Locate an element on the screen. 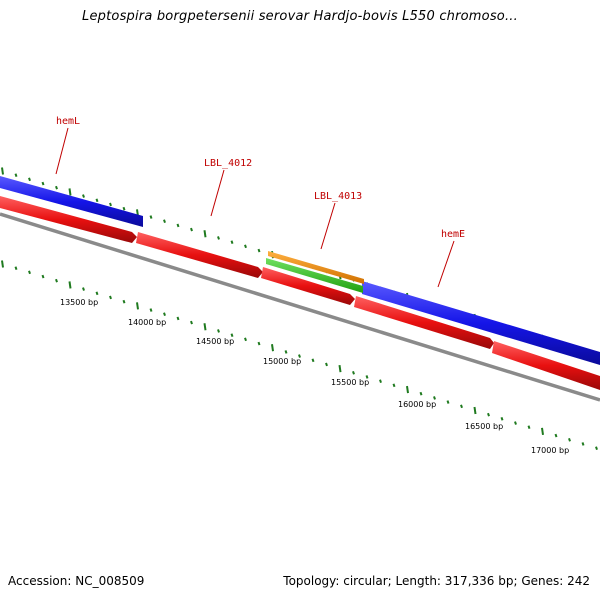  gene-label-hemL: hemL is located at coordinates (68, 121).